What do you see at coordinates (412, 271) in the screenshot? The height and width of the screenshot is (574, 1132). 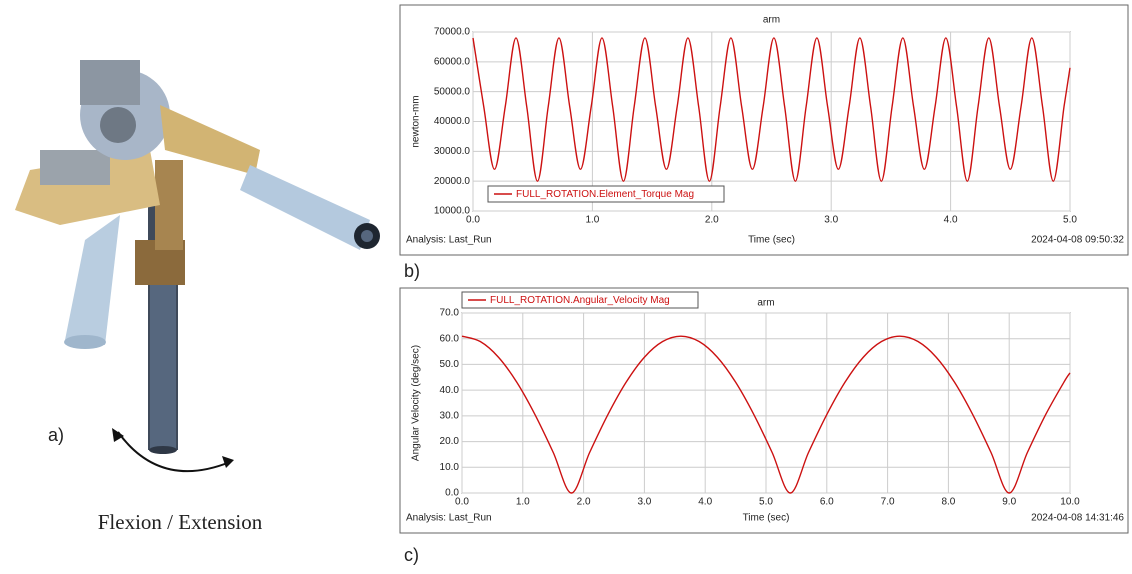 I see `panel-label: b)` at bounding box center [412, 271].